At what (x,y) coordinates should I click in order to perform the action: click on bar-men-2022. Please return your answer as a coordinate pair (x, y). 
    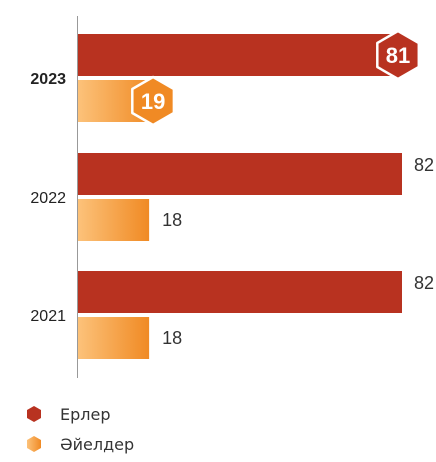
    Looking at the image, I should click on (240, 174).